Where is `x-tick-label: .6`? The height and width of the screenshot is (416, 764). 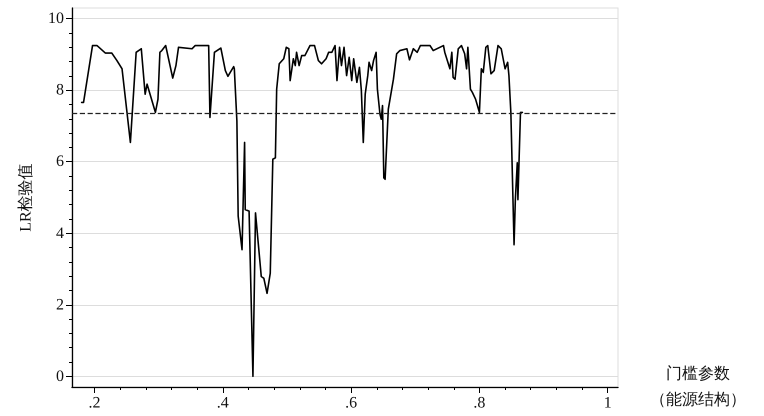
x-tick-label: .6 is located at coordinates (351, 403).